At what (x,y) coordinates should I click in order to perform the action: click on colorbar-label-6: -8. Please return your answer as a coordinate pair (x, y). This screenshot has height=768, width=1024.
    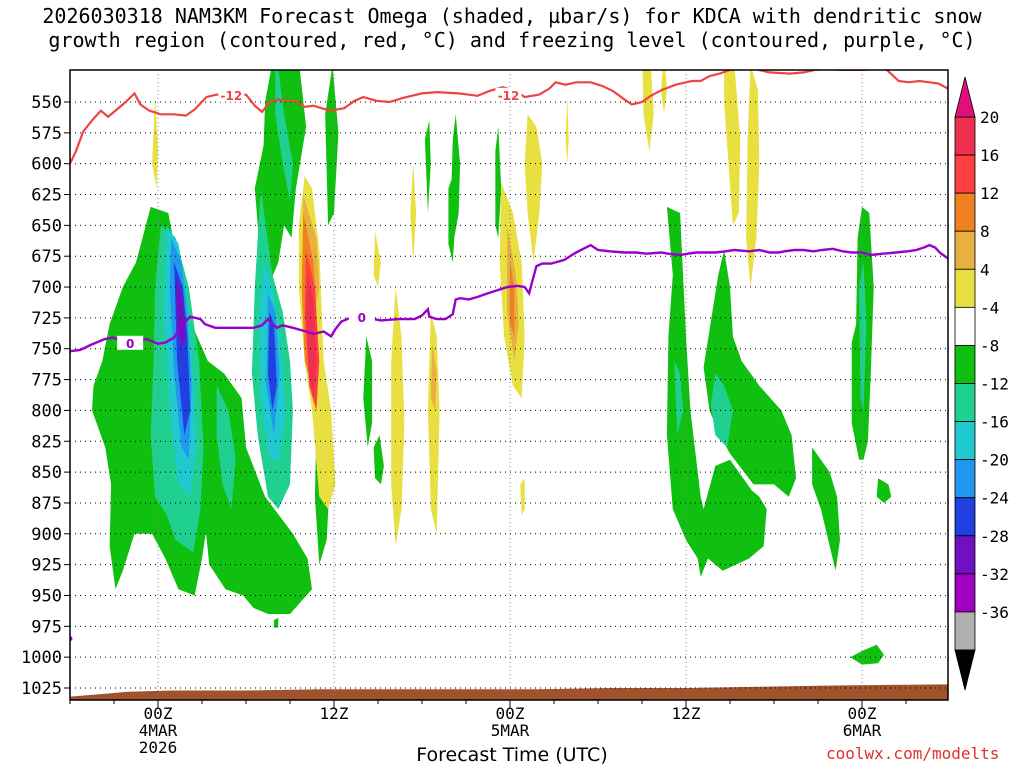
    Looking at the image, I should click on (989, 345).